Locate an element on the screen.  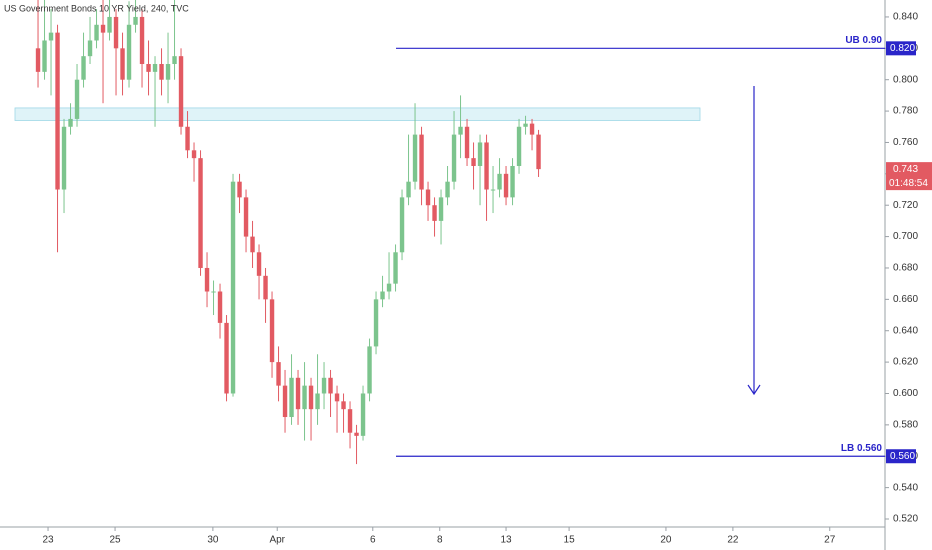
y-tick-label: 0.760 is located at coordinates (905, 142).